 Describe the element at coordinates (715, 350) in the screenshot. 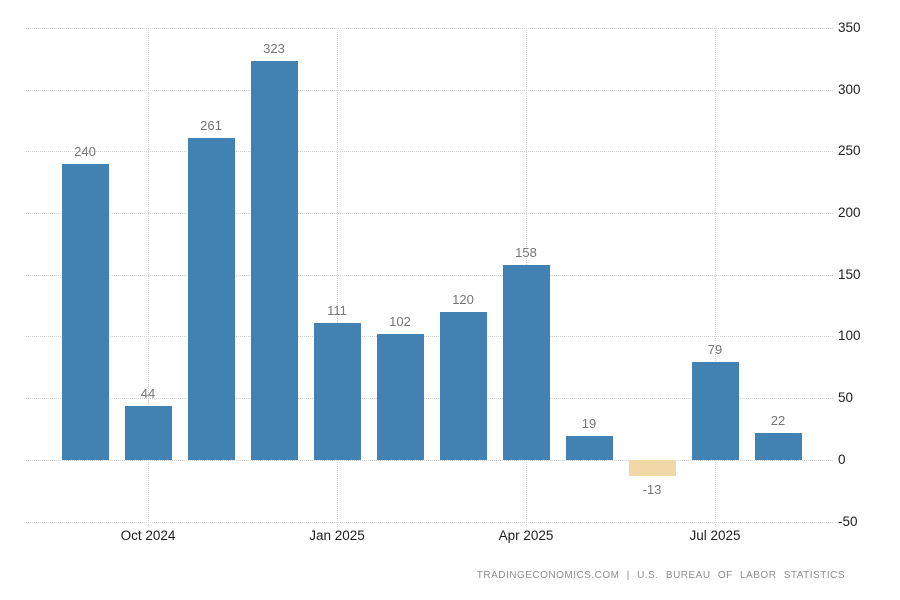

I see `bar-value-label: 79` at that location.